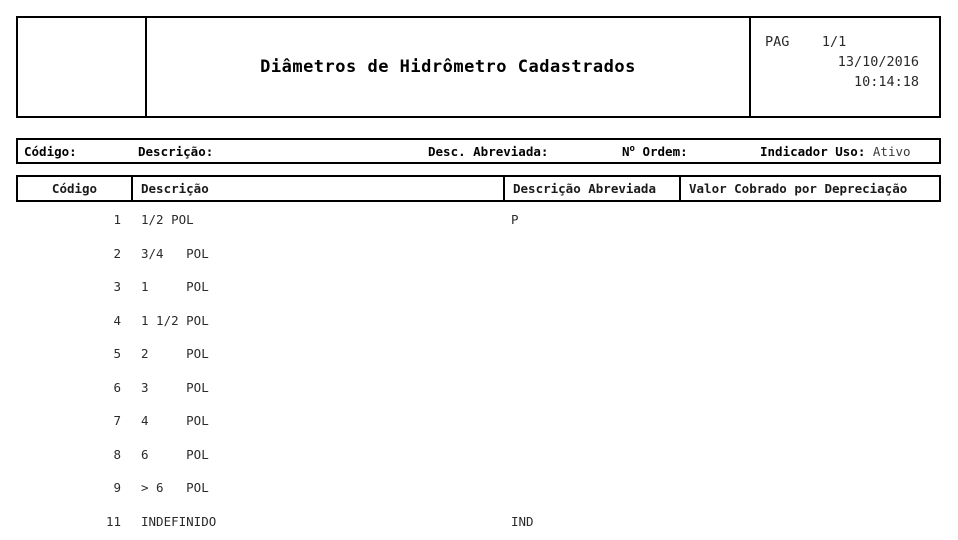  I want to click on column-header-codigo: Código, so click(75, 188).